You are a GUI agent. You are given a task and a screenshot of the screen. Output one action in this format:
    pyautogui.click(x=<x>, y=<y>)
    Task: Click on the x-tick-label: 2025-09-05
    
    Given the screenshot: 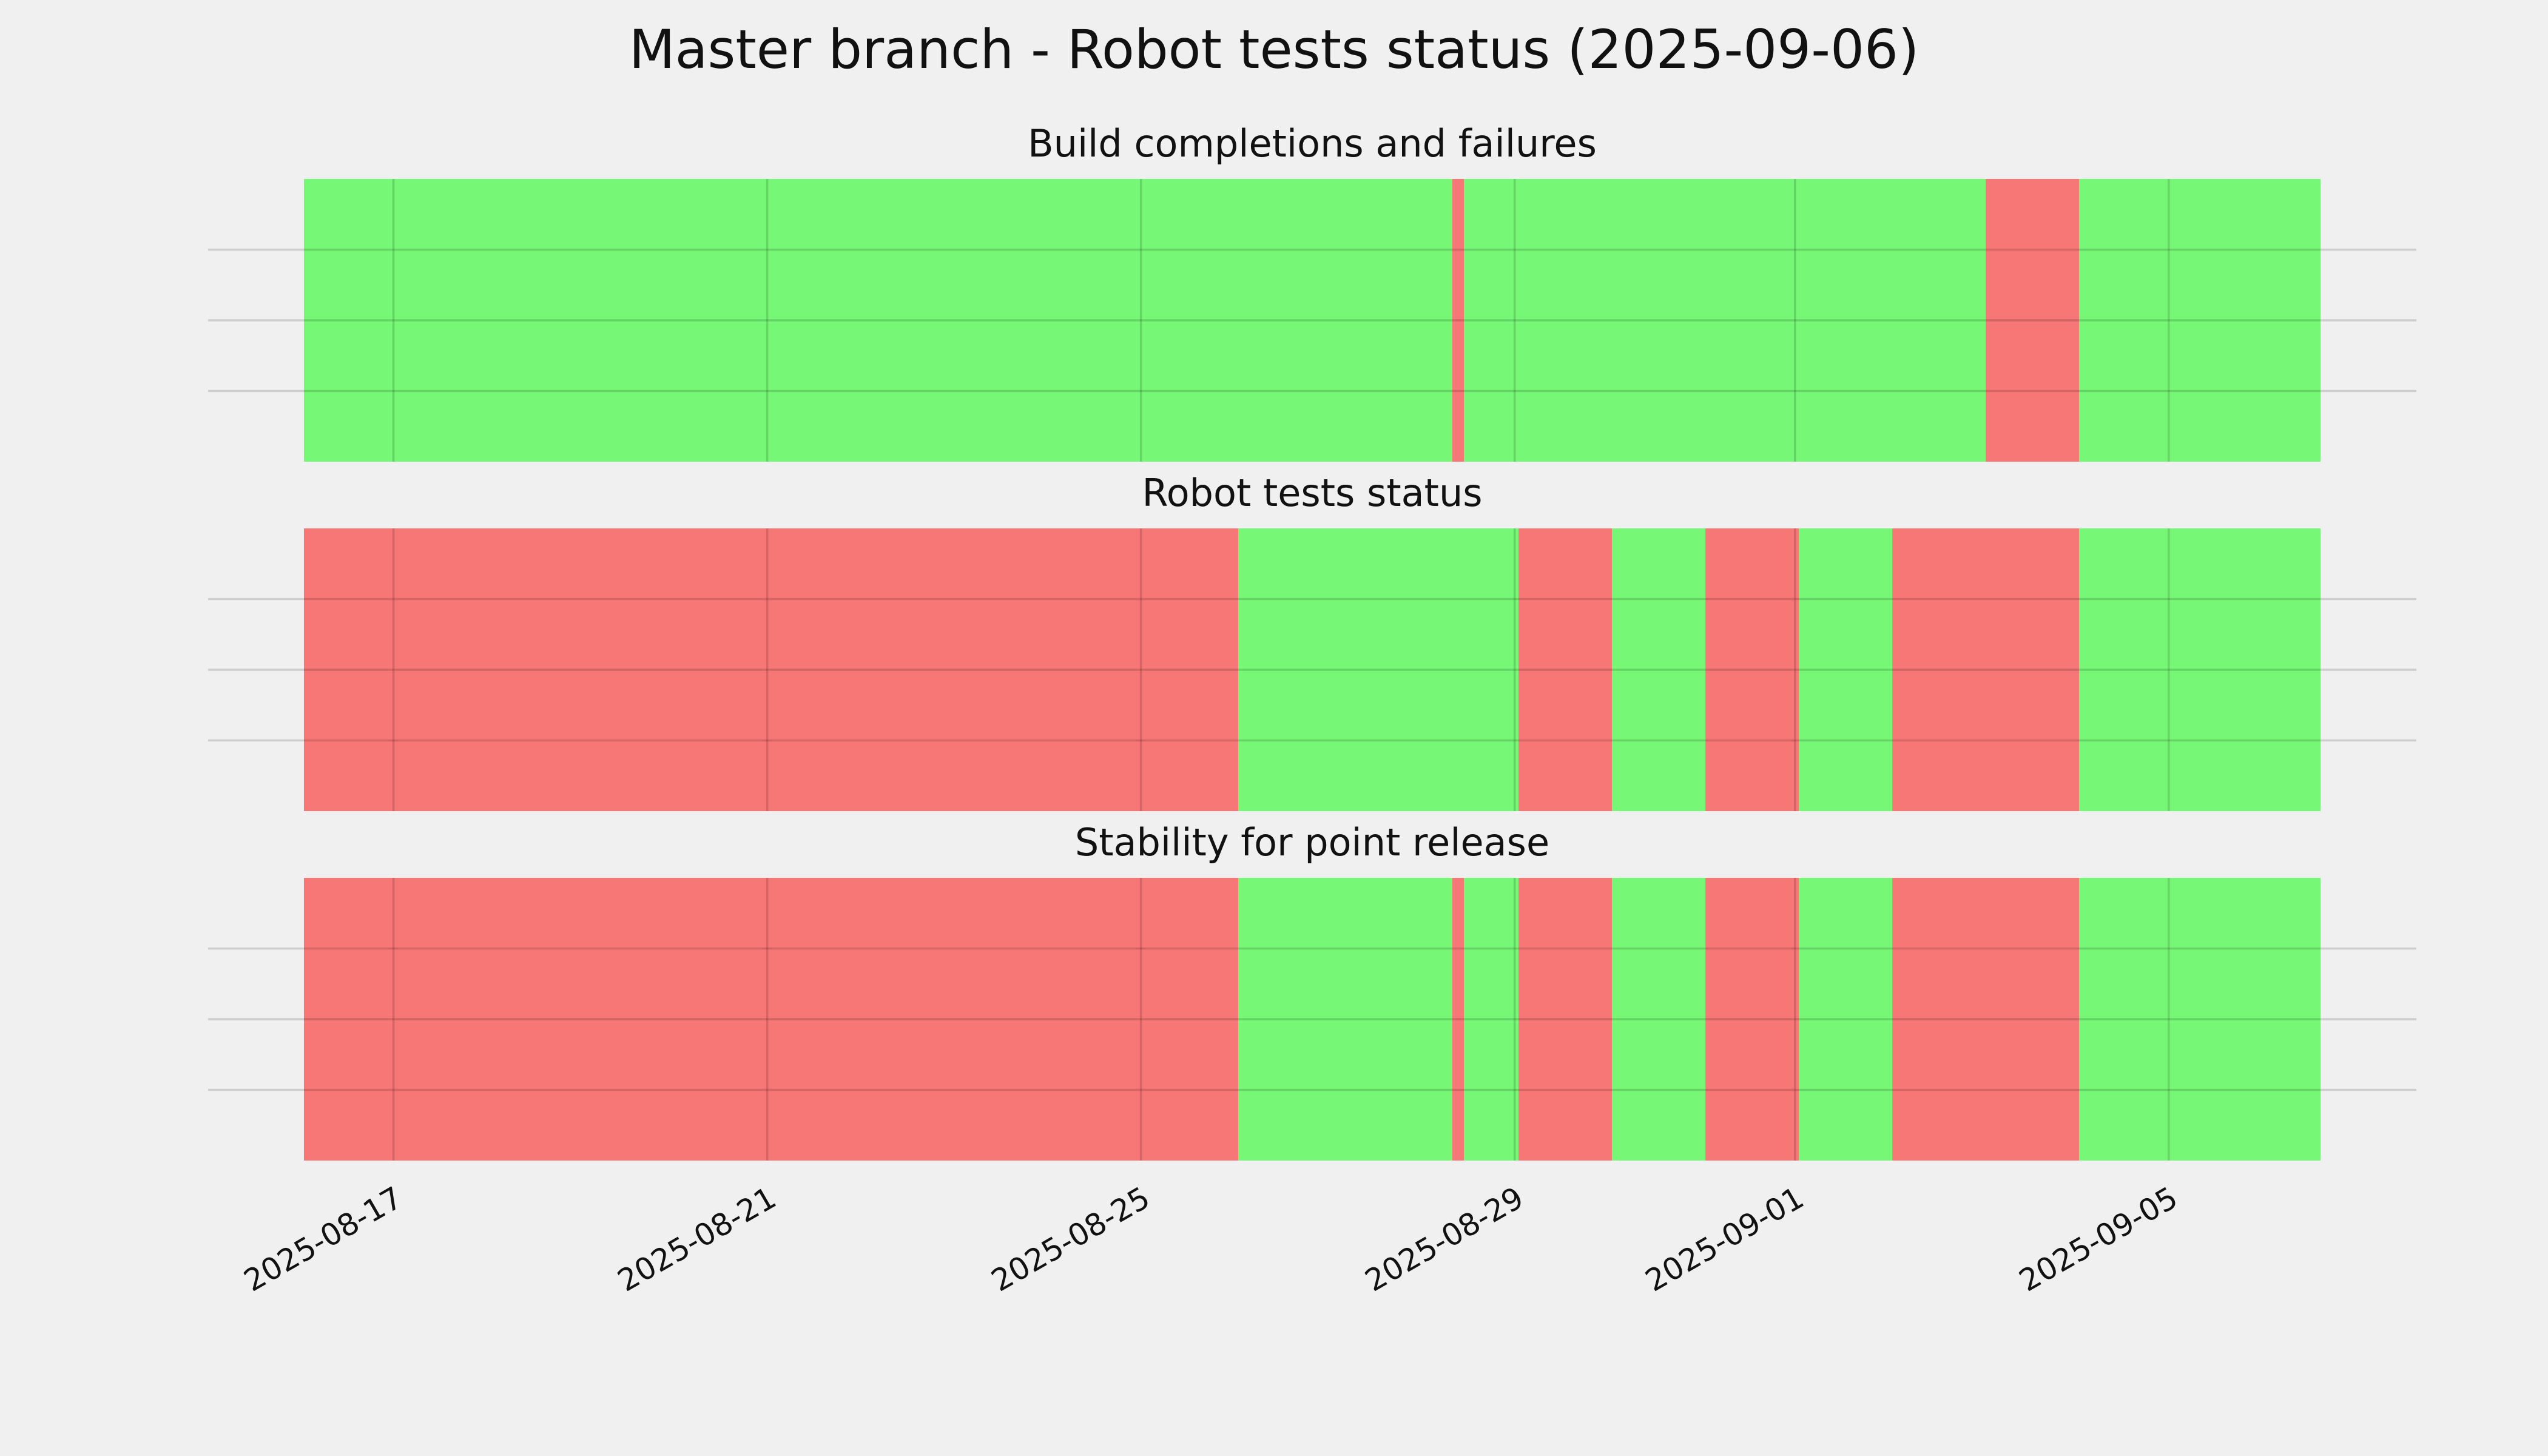 What is the action you would take?
    pyautogui.click(x=2098, y=1239)
    